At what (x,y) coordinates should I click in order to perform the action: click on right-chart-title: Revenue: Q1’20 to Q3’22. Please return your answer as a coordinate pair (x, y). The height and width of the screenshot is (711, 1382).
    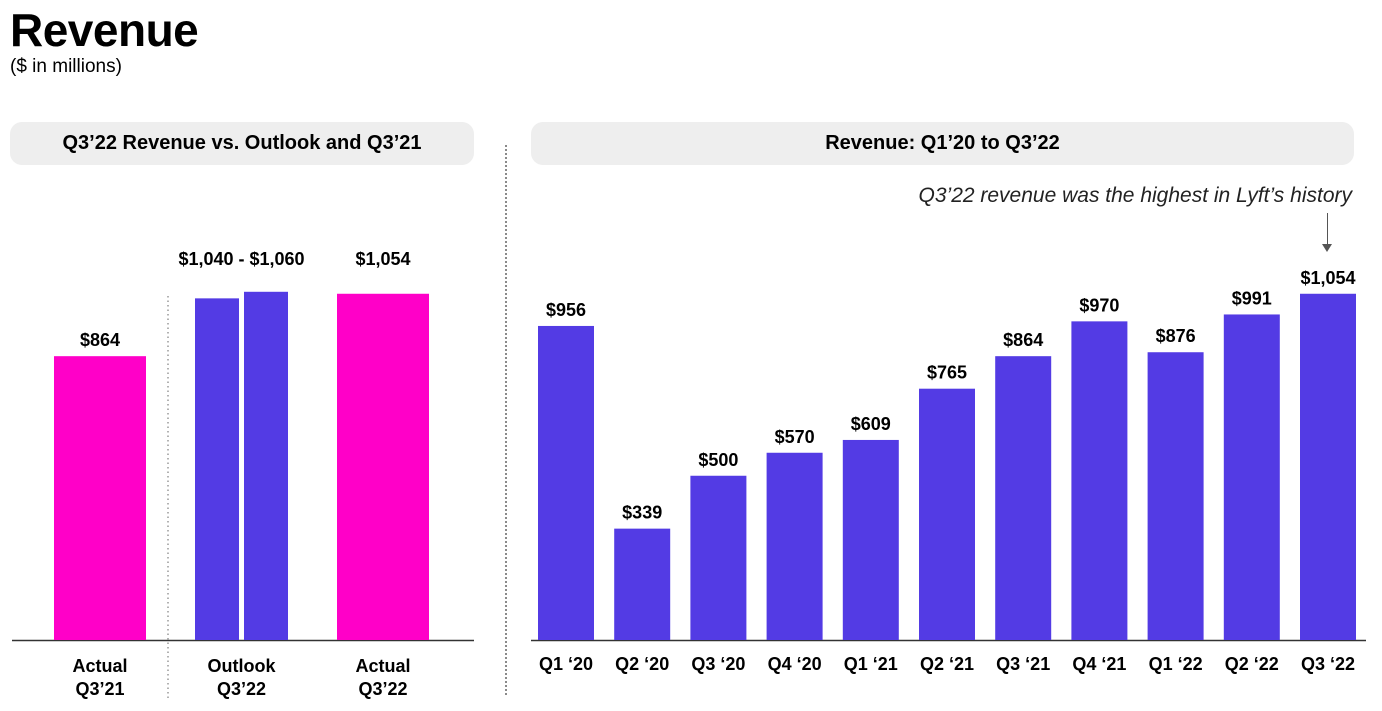
    Looking at the image, I should click on (942, 143).